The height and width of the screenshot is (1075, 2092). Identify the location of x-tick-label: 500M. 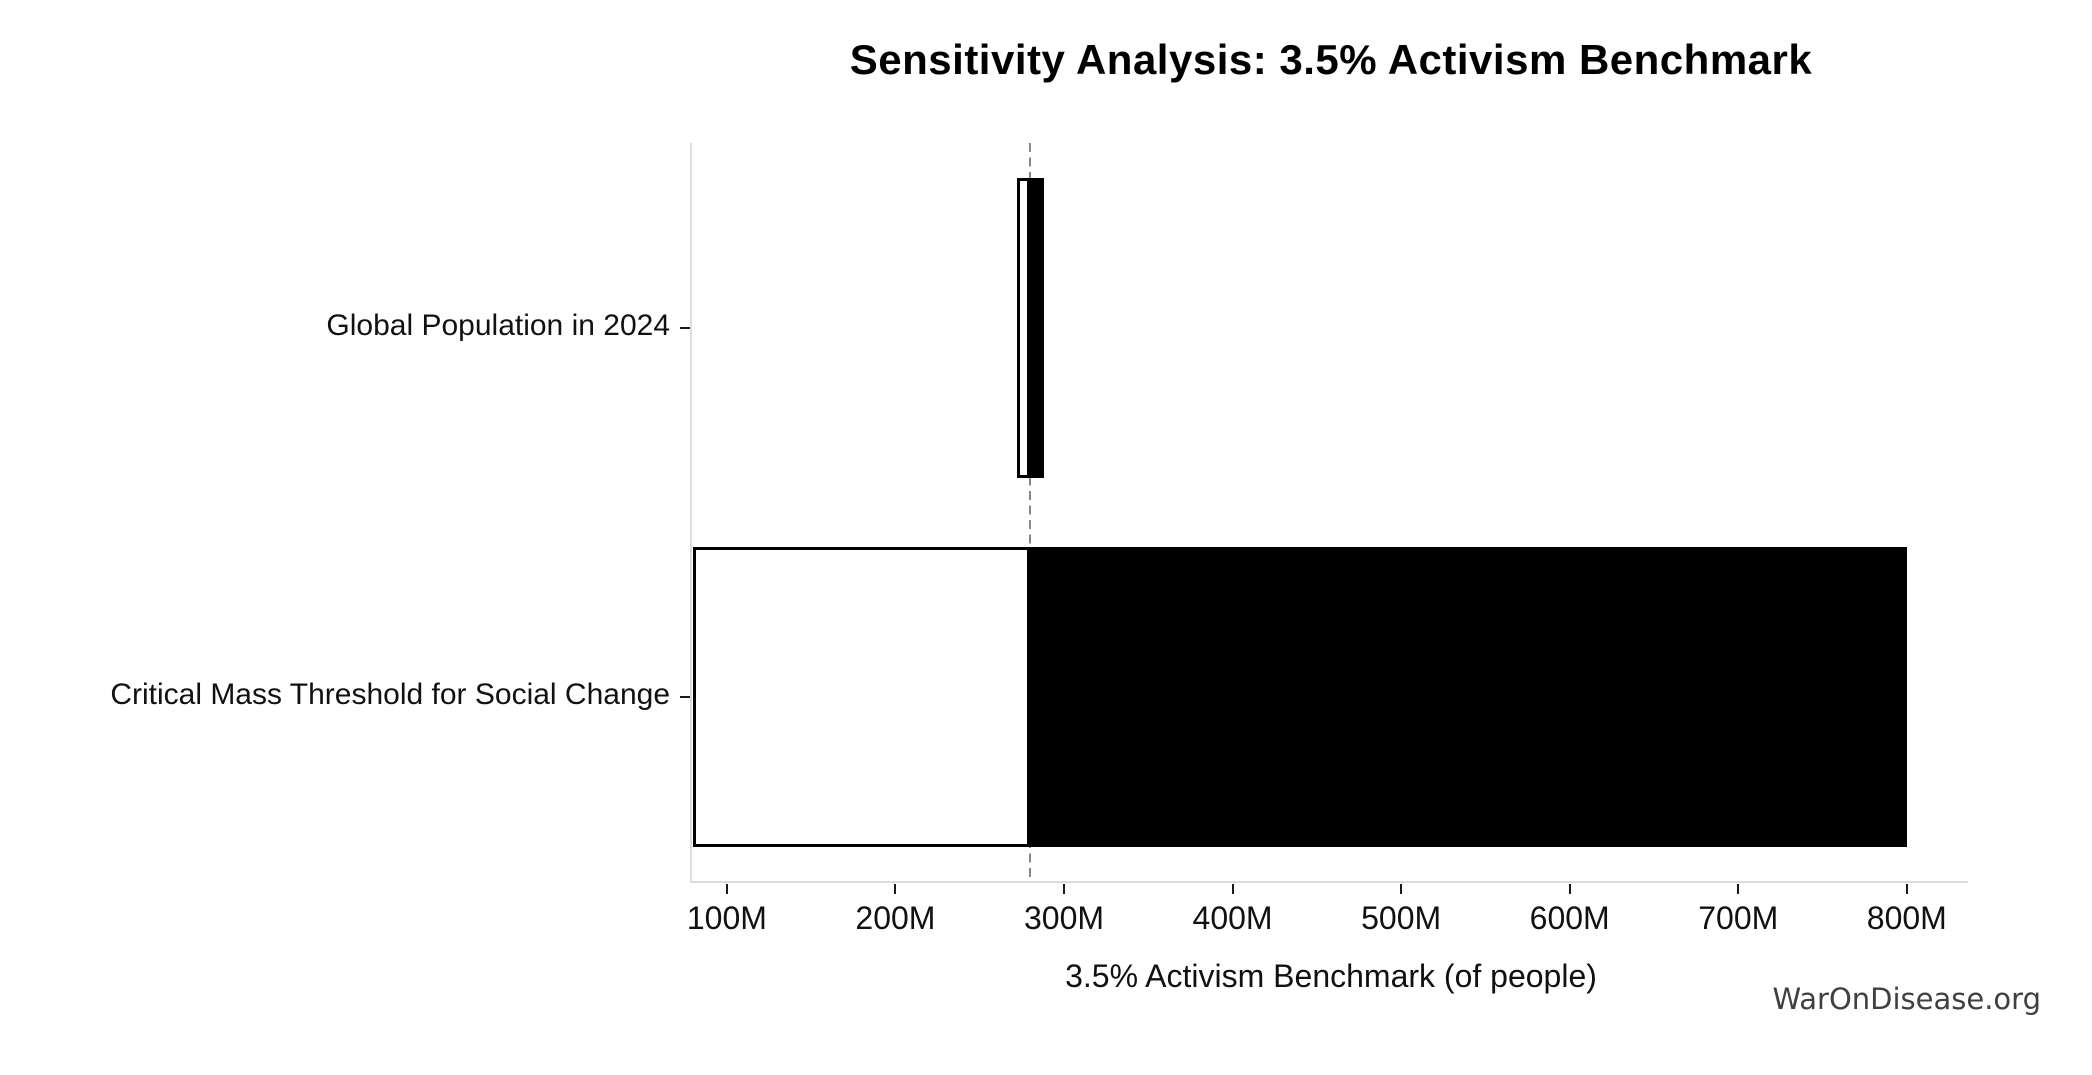
(1401, 918).